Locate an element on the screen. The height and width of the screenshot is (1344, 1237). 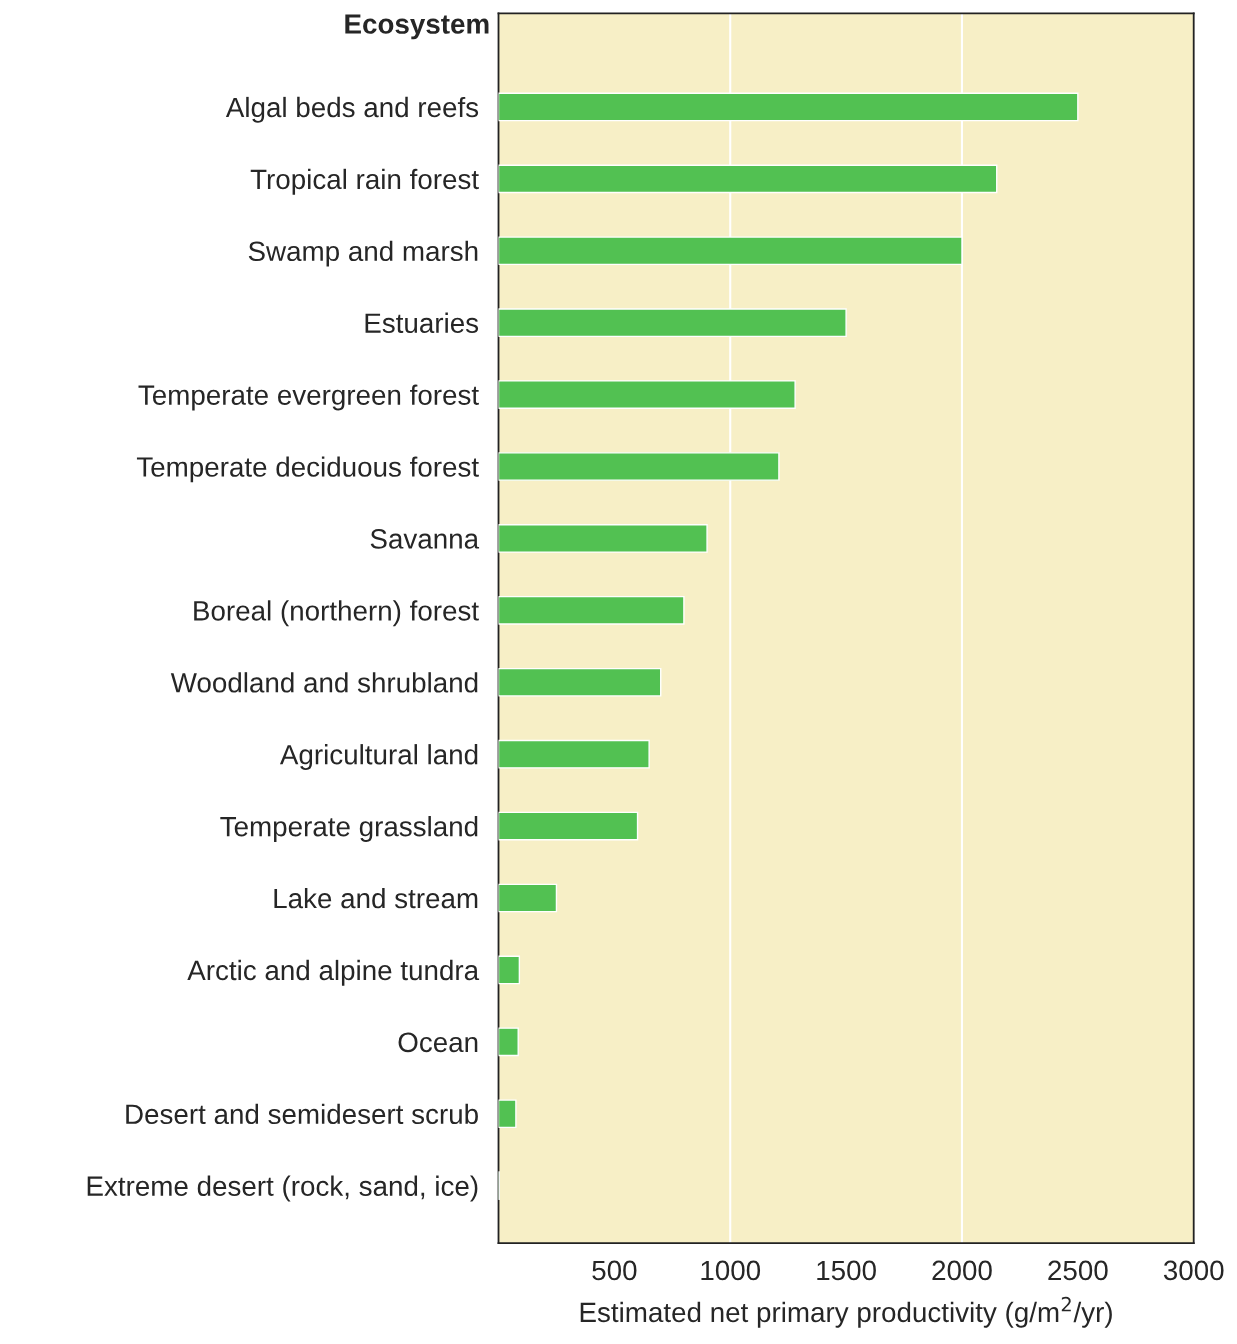
x-tick-label: 2500 is located at coordinates (1078, 1270).